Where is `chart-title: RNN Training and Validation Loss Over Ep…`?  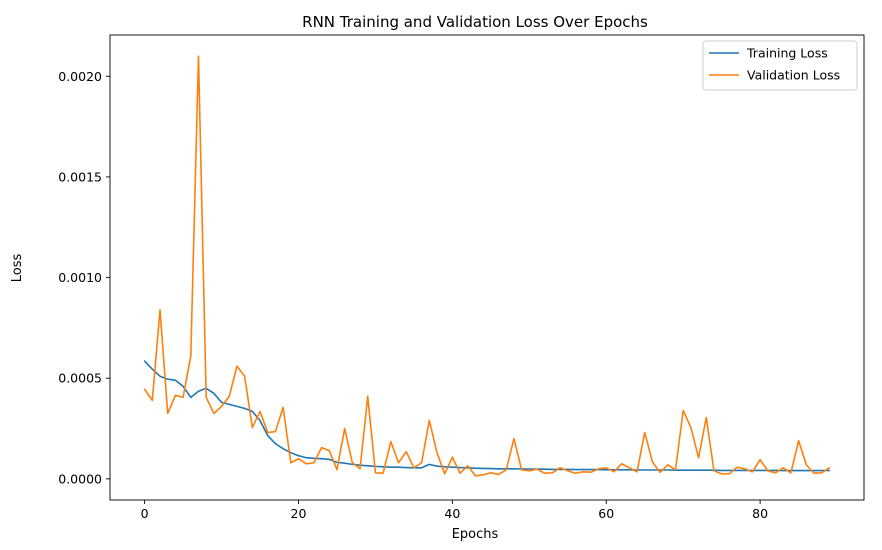 chart-title: RNN Training and Validation Loss Over Ep… is located at coordinates (475, 22).